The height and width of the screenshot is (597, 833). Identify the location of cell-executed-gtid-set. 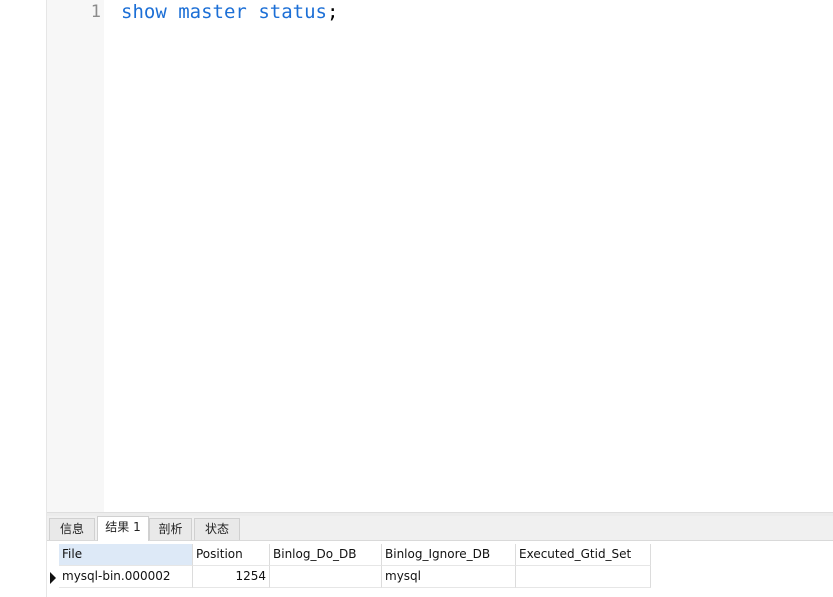
(583, 577).